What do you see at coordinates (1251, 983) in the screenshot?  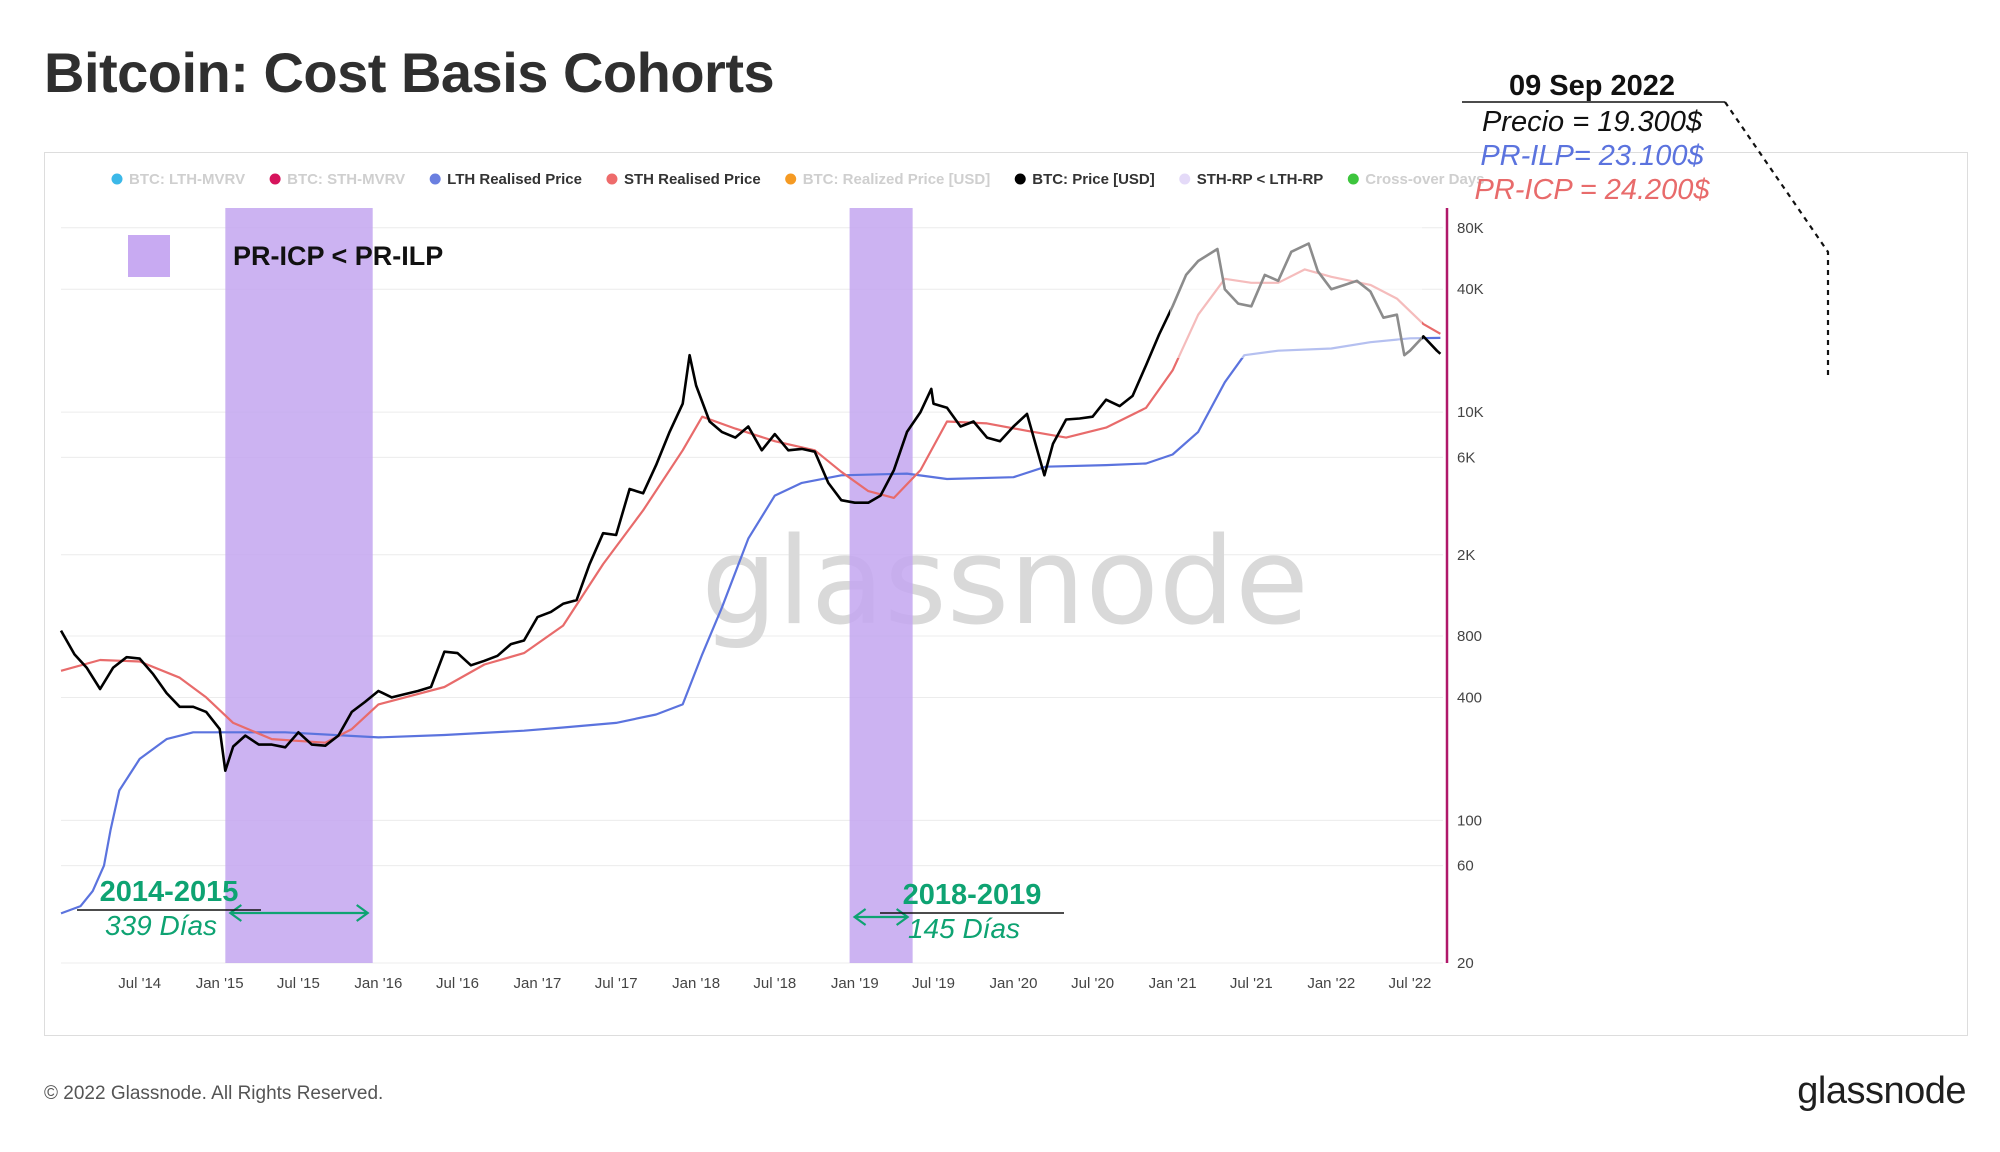 I see `x-tick-label: Jul '21` at bounding box center [1251, 983].